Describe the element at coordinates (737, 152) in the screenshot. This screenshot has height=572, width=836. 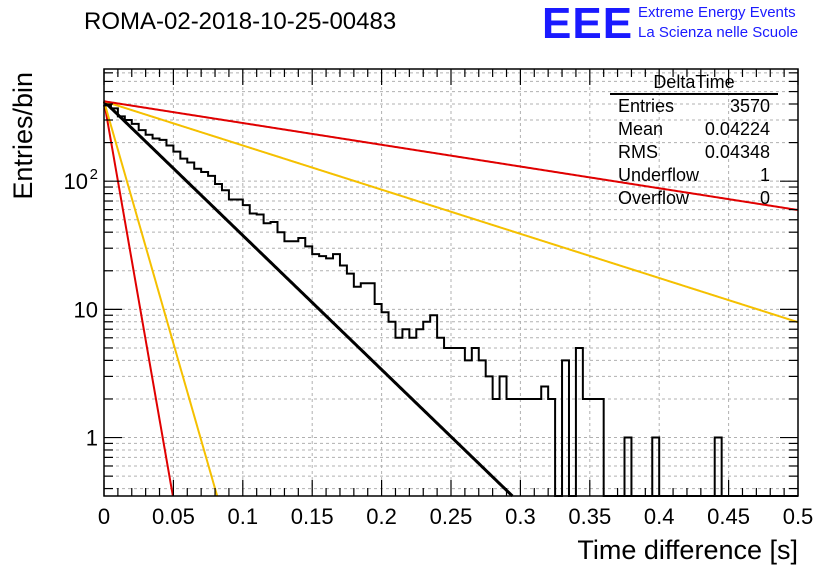
I see `stats-value: 0.04348` at that location.